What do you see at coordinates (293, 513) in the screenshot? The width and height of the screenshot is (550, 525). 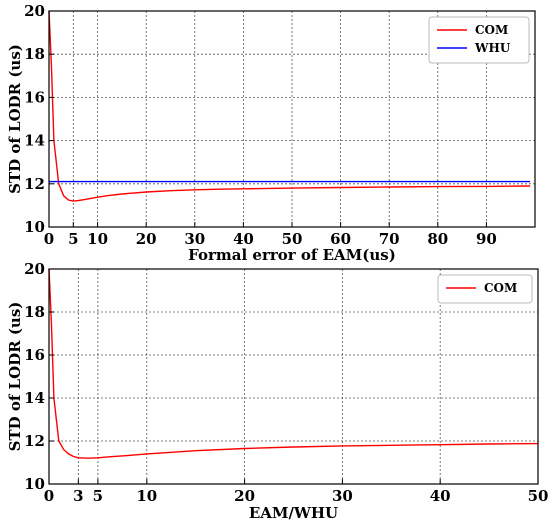 I see `x-axis-label: EAM/WHU` at bounding box center [293, 513].